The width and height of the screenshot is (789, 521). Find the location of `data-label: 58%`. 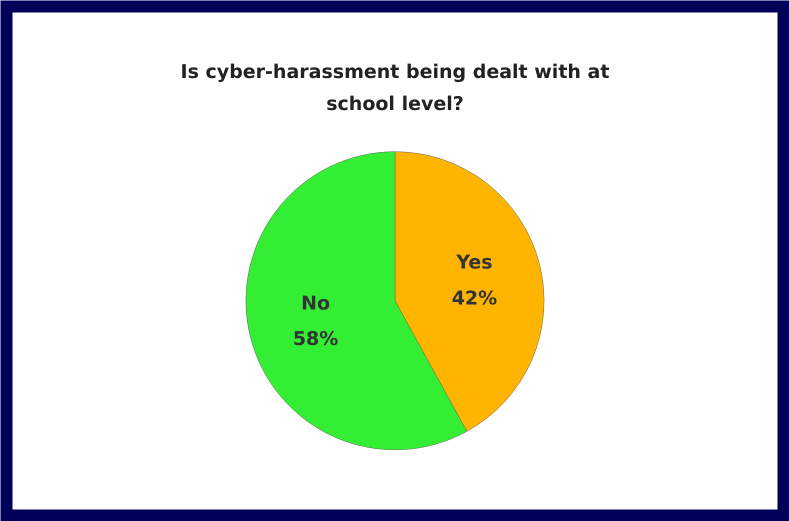

data-label: 58% is located at coordinates (315, 339).